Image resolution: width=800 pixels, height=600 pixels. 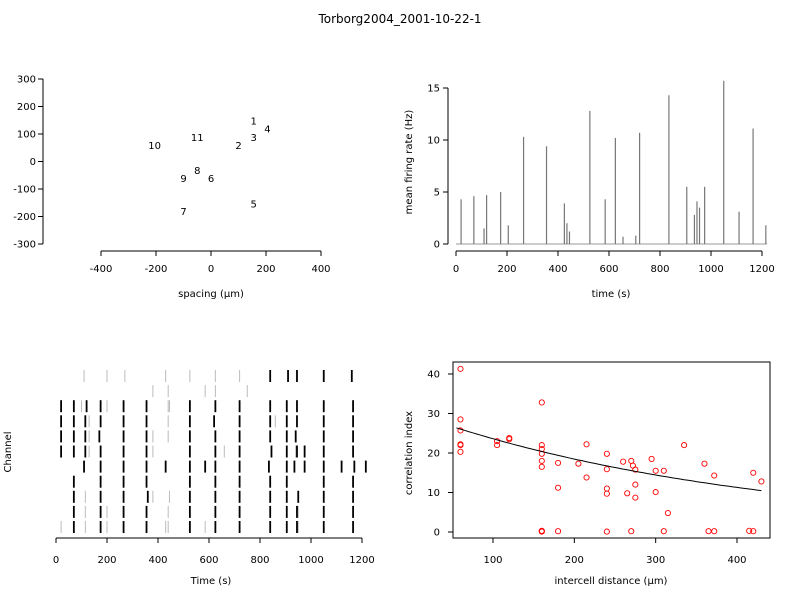 What do you see at coordinates (253, 138) in the screenshot?
I see `electrode-label: 3` at bounding box center [253, 138].